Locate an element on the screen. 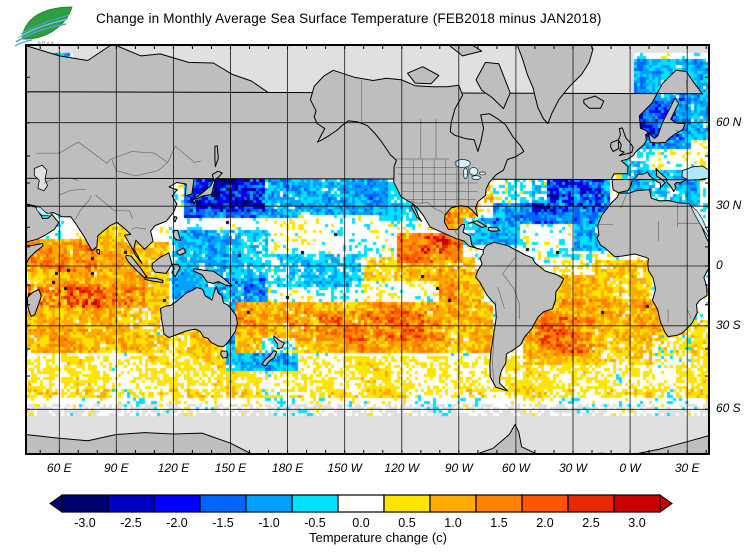 The height and width of the screenshot is (560, 755). lon-label-0W: 0 W is located at coordinates (630, 468).